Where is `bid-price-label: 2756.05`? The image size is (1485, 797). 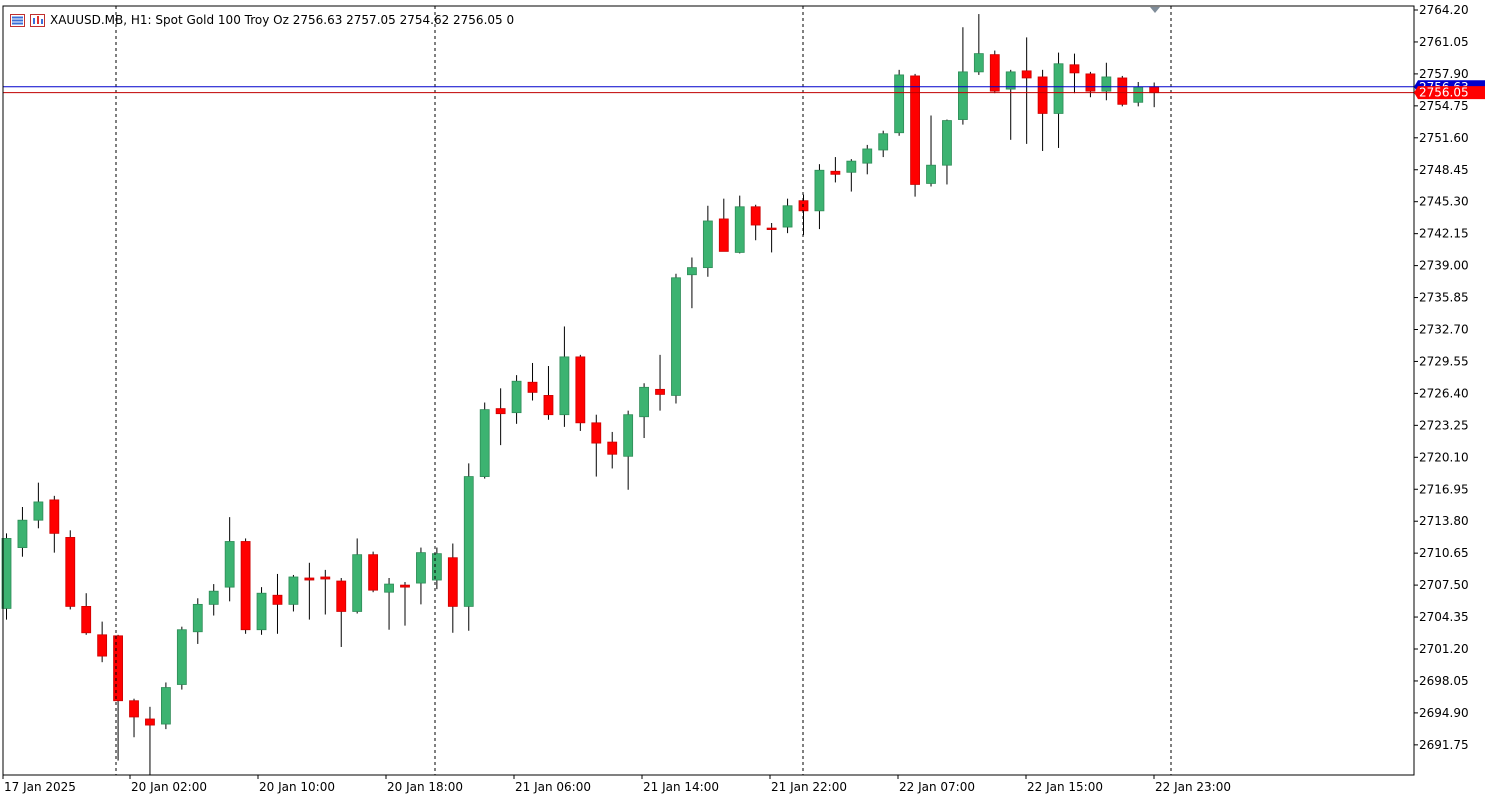
bid-price-label: 2756.05 is located at coordinates (1449, 93).